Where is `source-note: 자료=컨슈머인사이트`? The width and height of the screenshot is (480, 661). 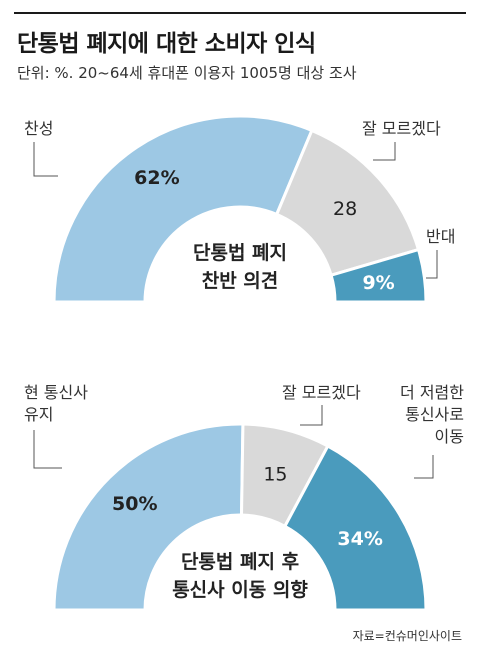 source-note: 자료=컨슈머인사이트 is located at coordinates (407, 636).